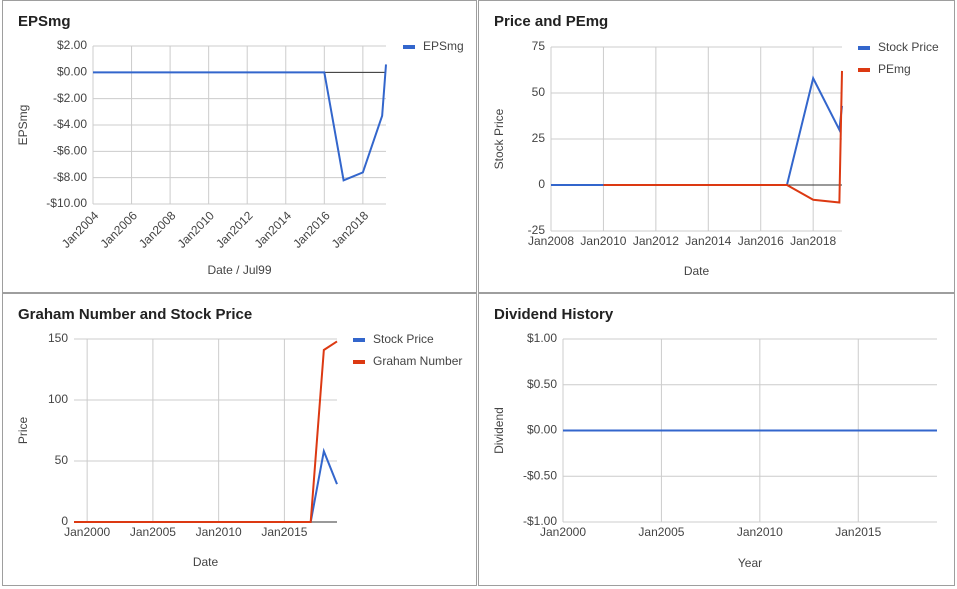  I want to click on y-tick-label: -$2.00, so click(70, 98).